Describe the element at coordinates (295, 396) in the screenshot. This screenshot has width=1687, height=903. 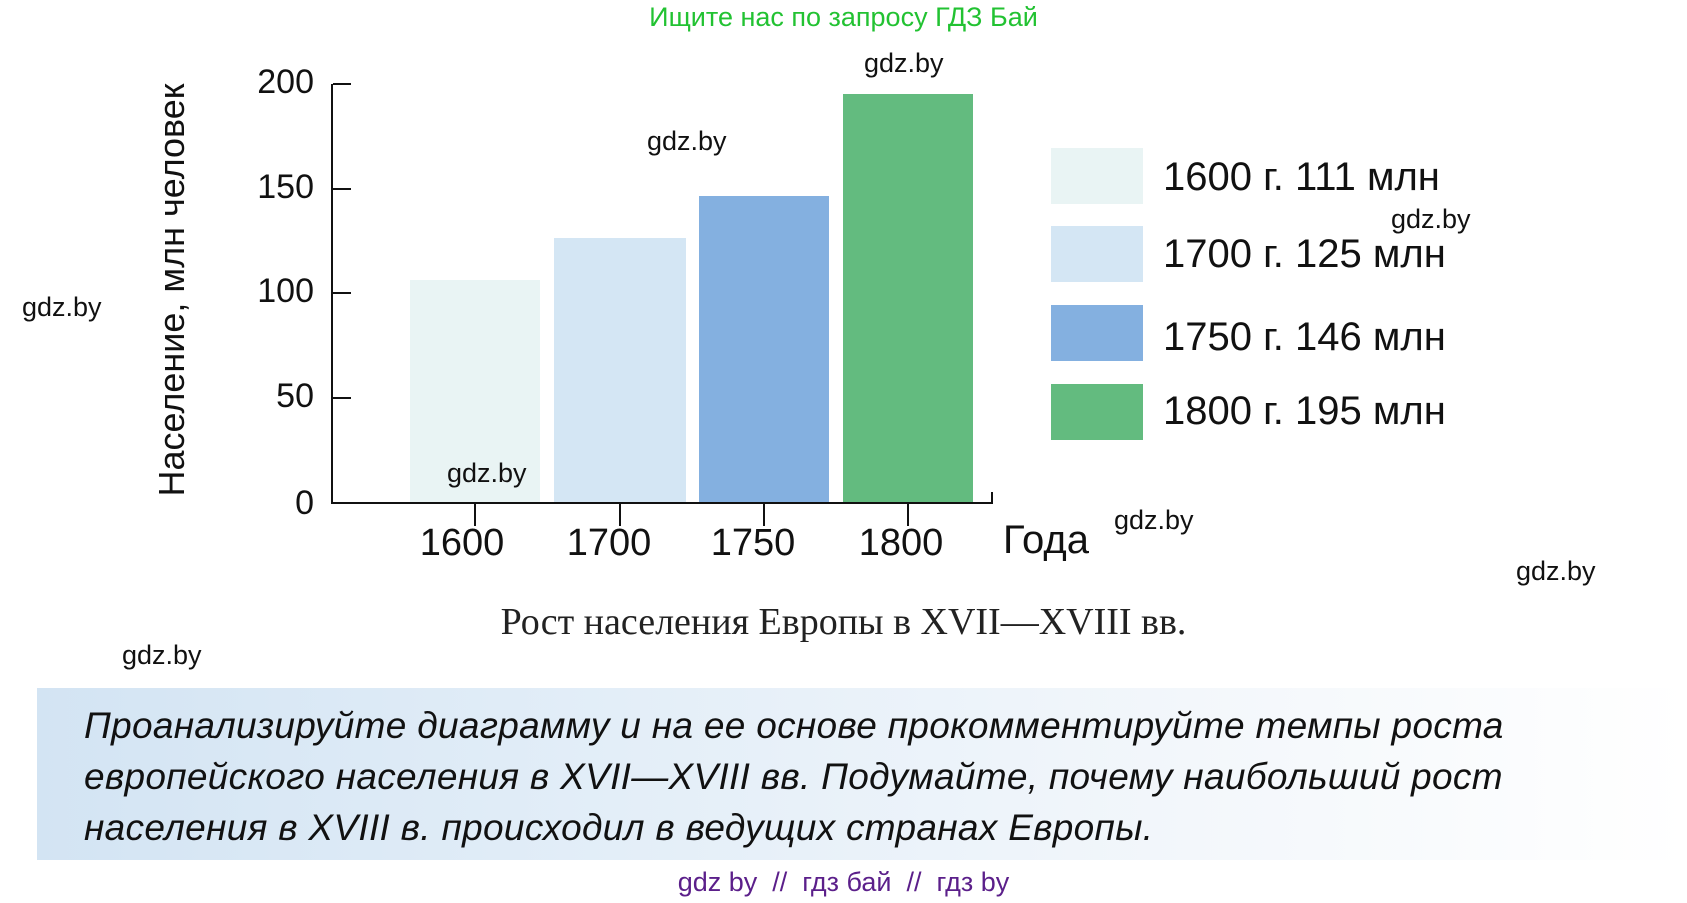
I see `y-tick-label-50: 50` at that location.